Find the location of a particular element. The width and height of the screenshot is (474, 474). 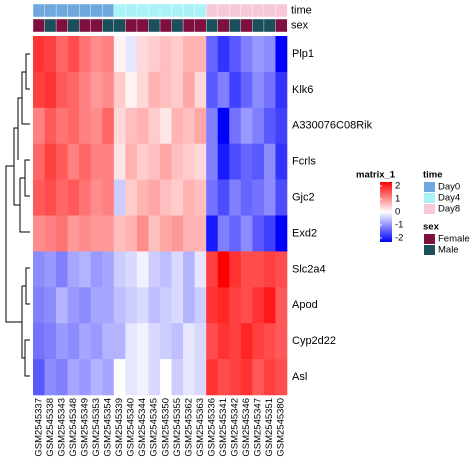

row-label: Asl is located at coordinates (299, 377).